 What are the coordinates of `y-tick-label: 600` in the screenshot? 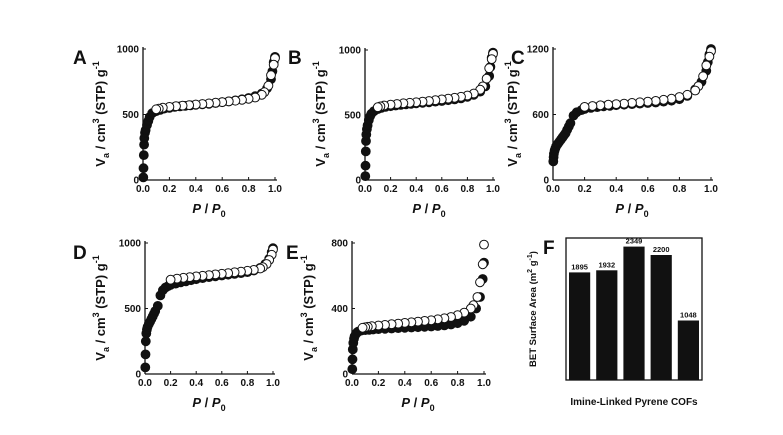 It's located at (540, 115).